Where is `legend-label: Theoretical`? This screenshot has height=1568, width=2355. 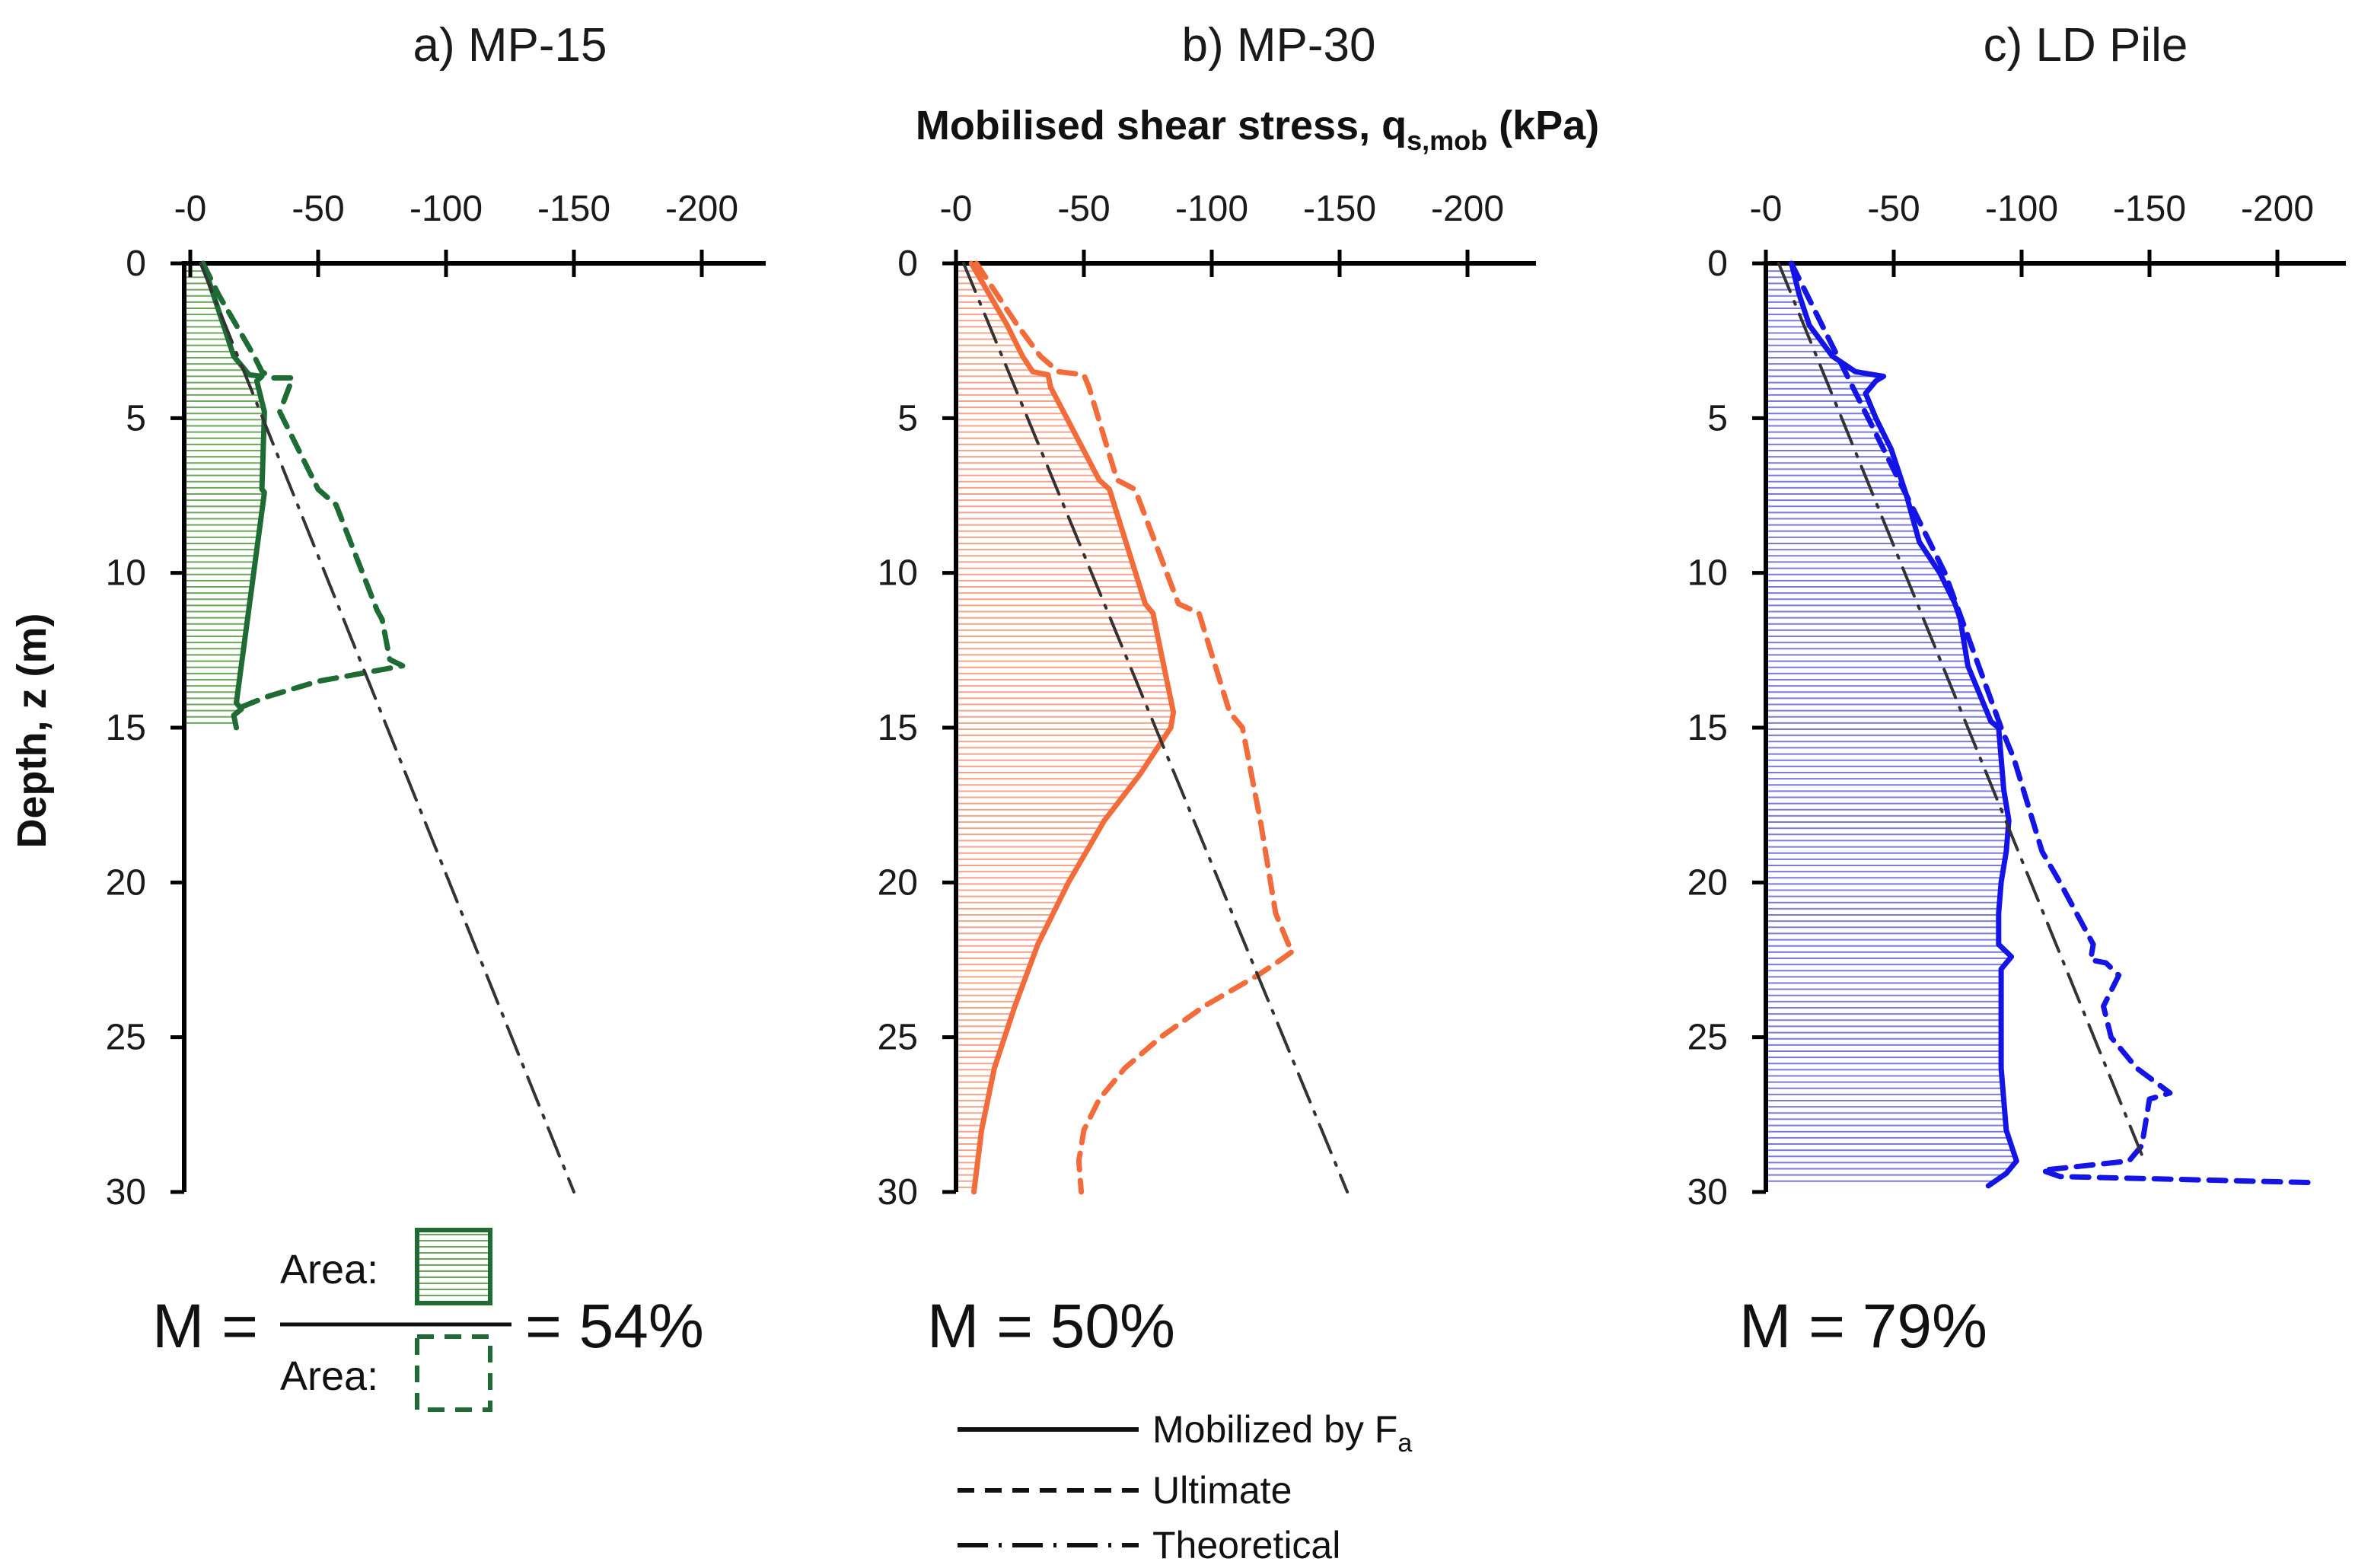 legend-label: Theoretical is located at coordinates (1246, 1545).